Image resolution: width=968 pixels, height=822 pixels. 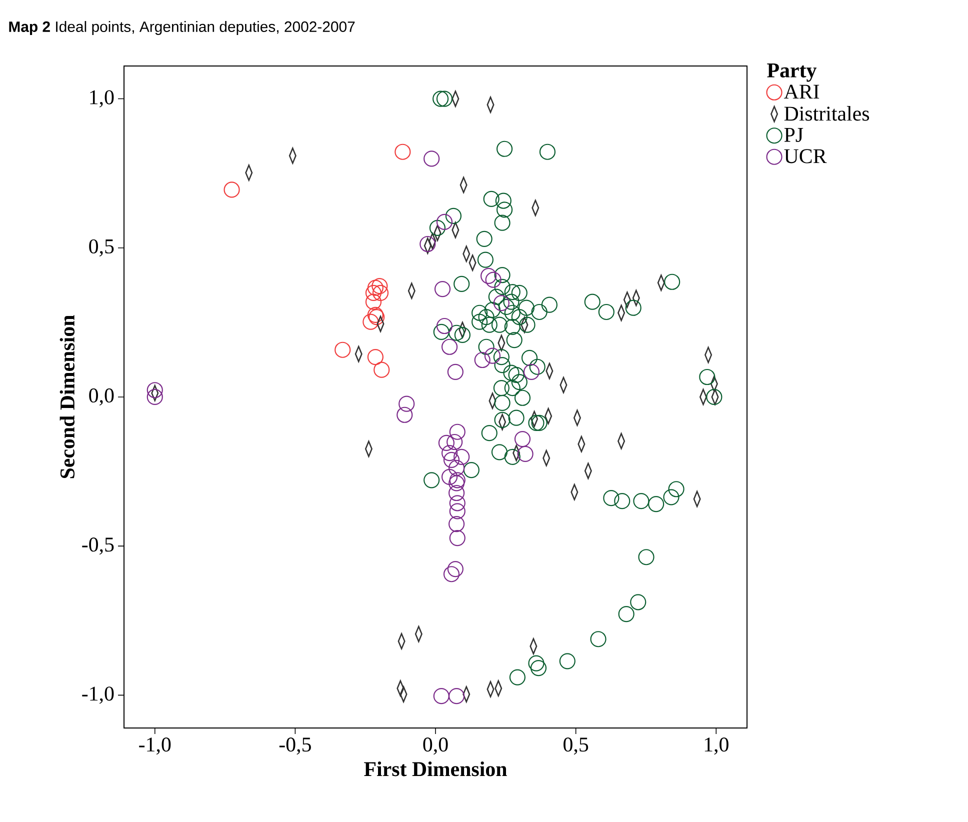 What do you see at coordinates (155, 746) in the screenshot?
I see `x-tick-label: -1,0` at bounding box center [155, 746].